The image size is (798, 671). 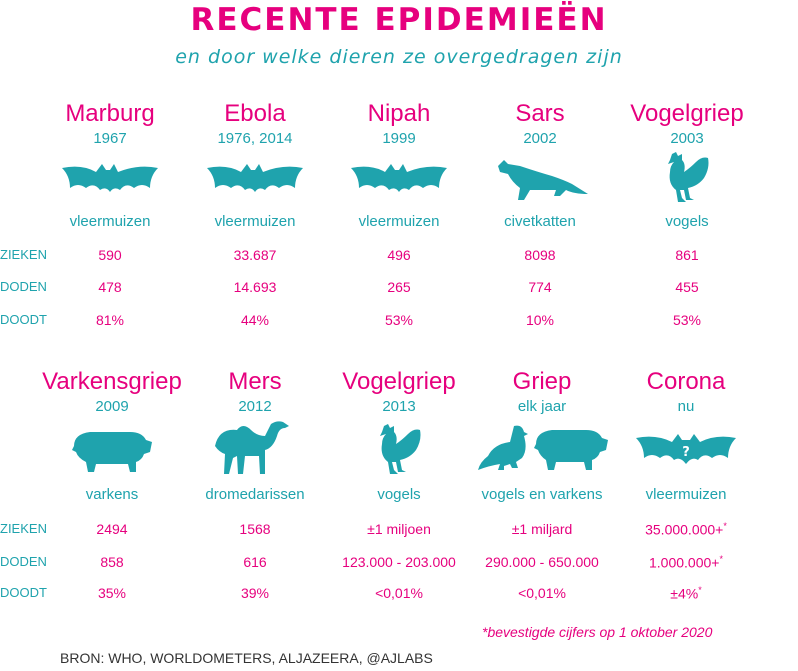 I want to click on fatality-rate: ±4%*, so click(x=686, y=593).